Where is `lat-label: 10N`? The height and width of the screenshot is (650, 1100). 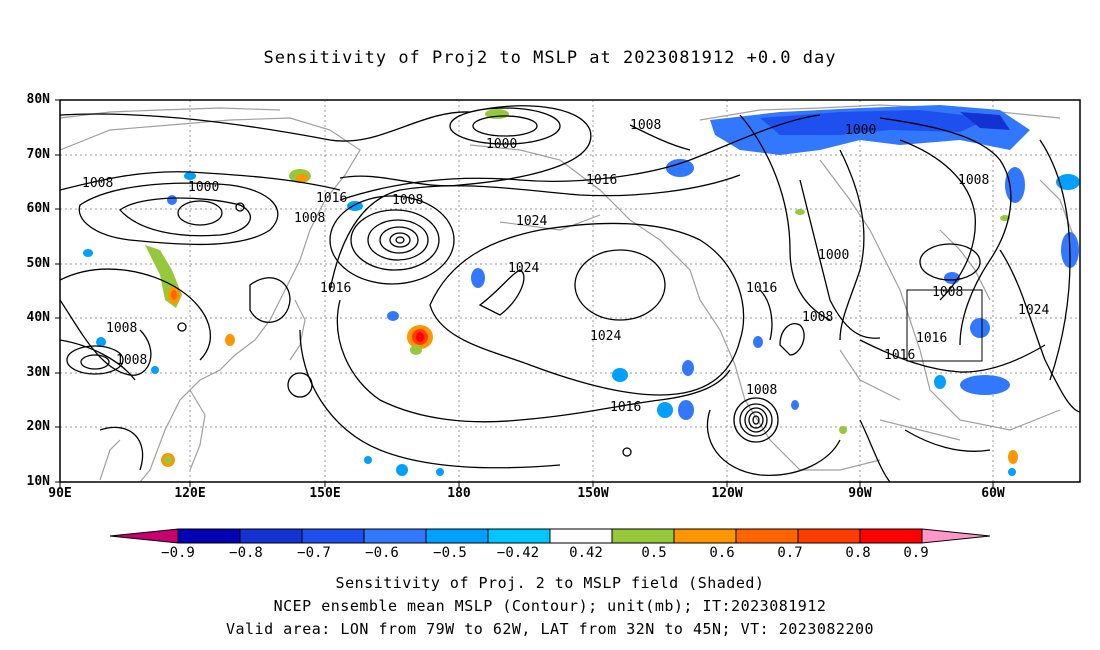
lat-label: 10N is located at coordinates (38, 481).